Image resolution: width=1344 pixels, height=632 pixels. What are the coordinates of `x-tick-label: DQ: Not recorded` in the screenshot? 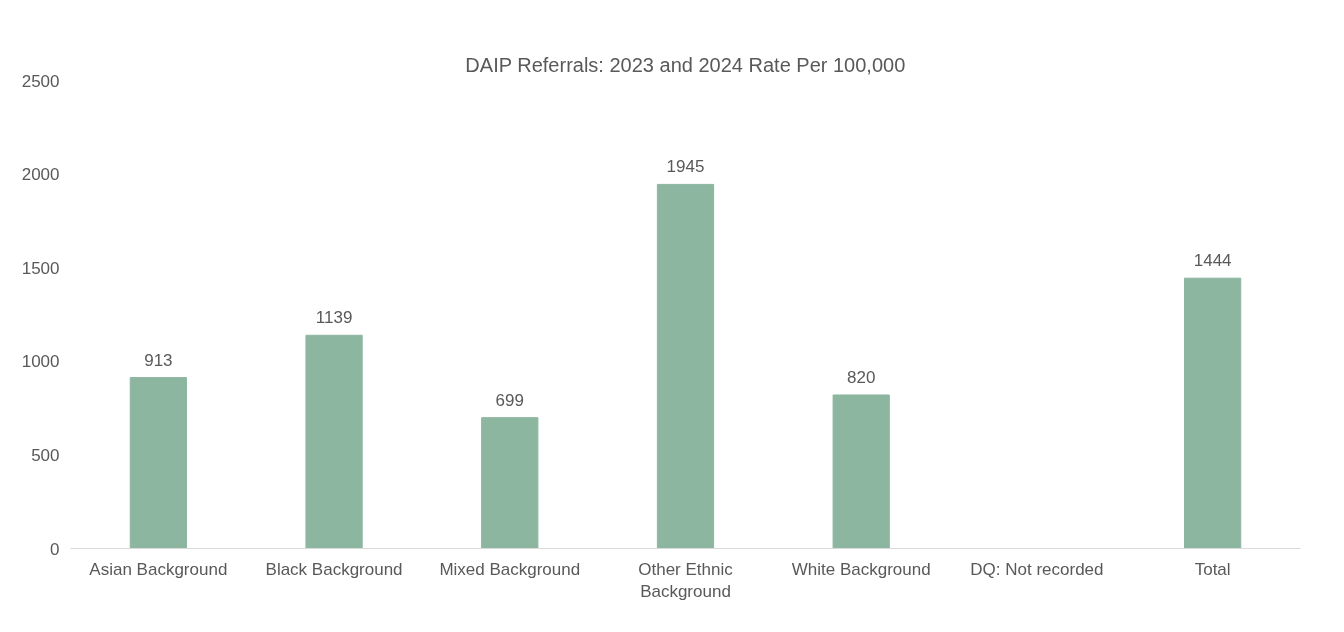 It's located at (1037, 569).